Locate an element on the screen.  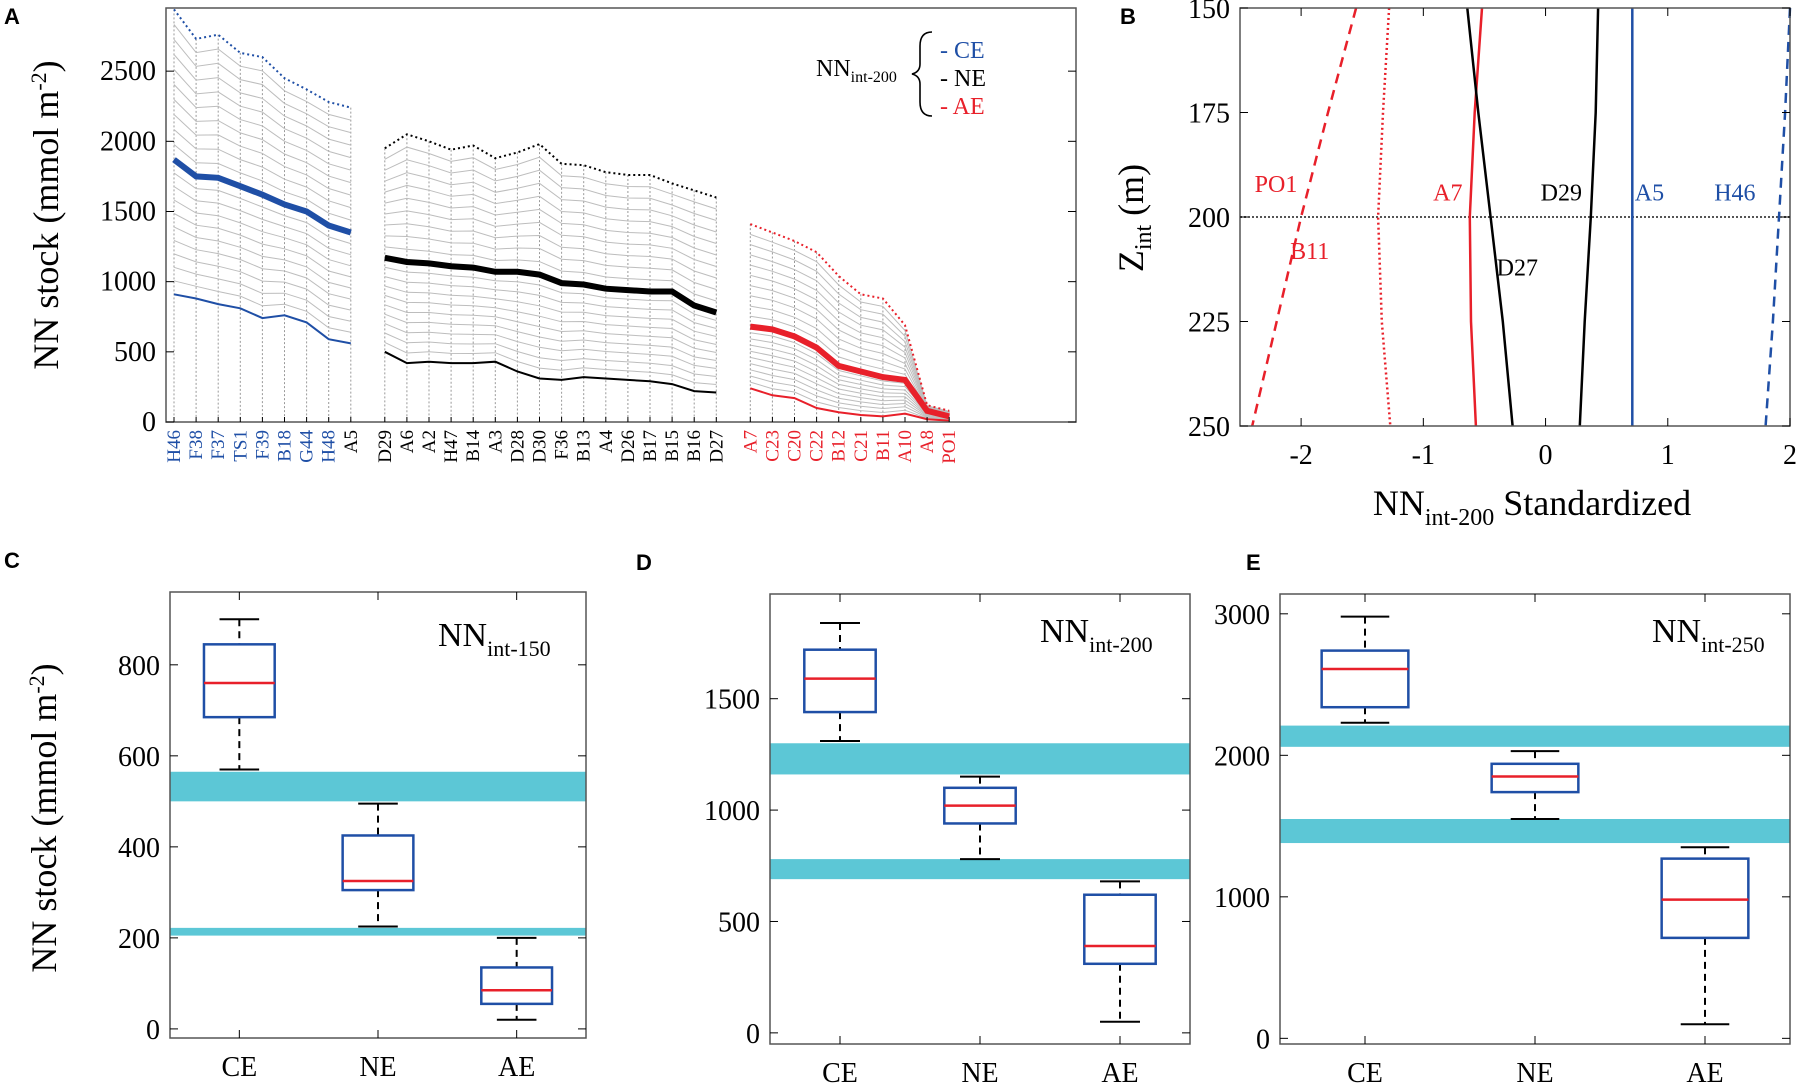
station-label: D28 is located at coordinates (517, 446).